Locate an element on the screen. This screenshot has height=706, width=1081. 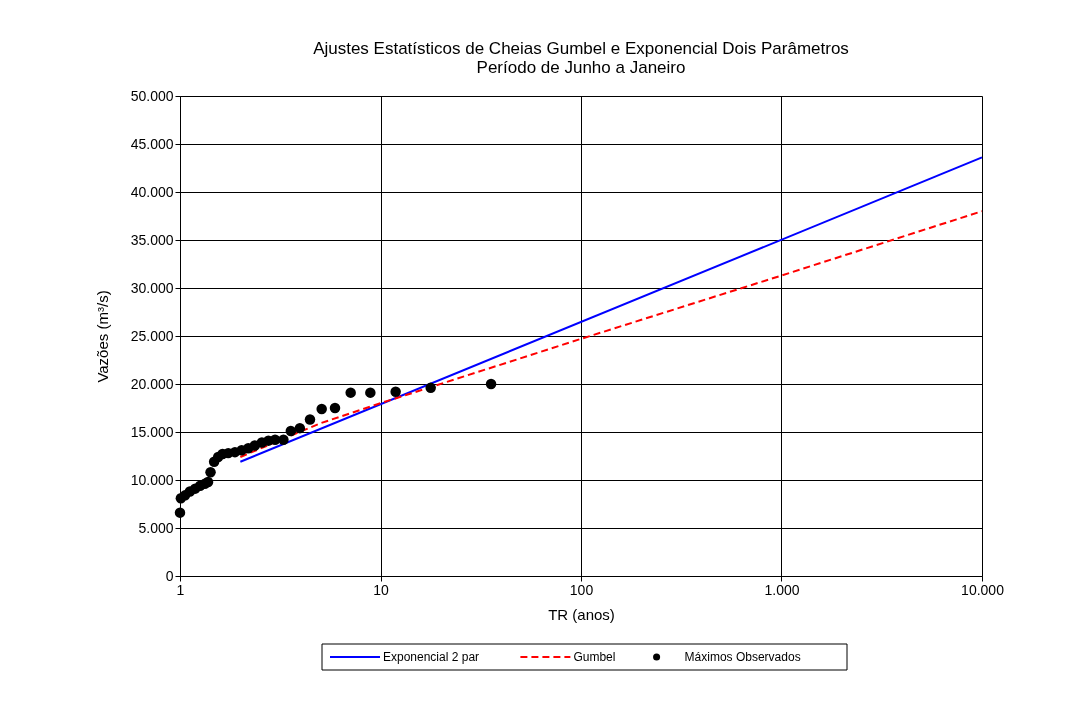
legend-label: Máximos Observados is located at coordinates (742, 657).